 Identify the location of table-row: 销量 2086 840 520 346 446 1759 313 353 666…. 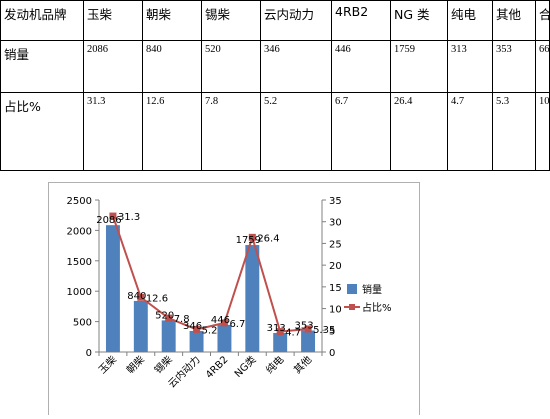
(275, 66).